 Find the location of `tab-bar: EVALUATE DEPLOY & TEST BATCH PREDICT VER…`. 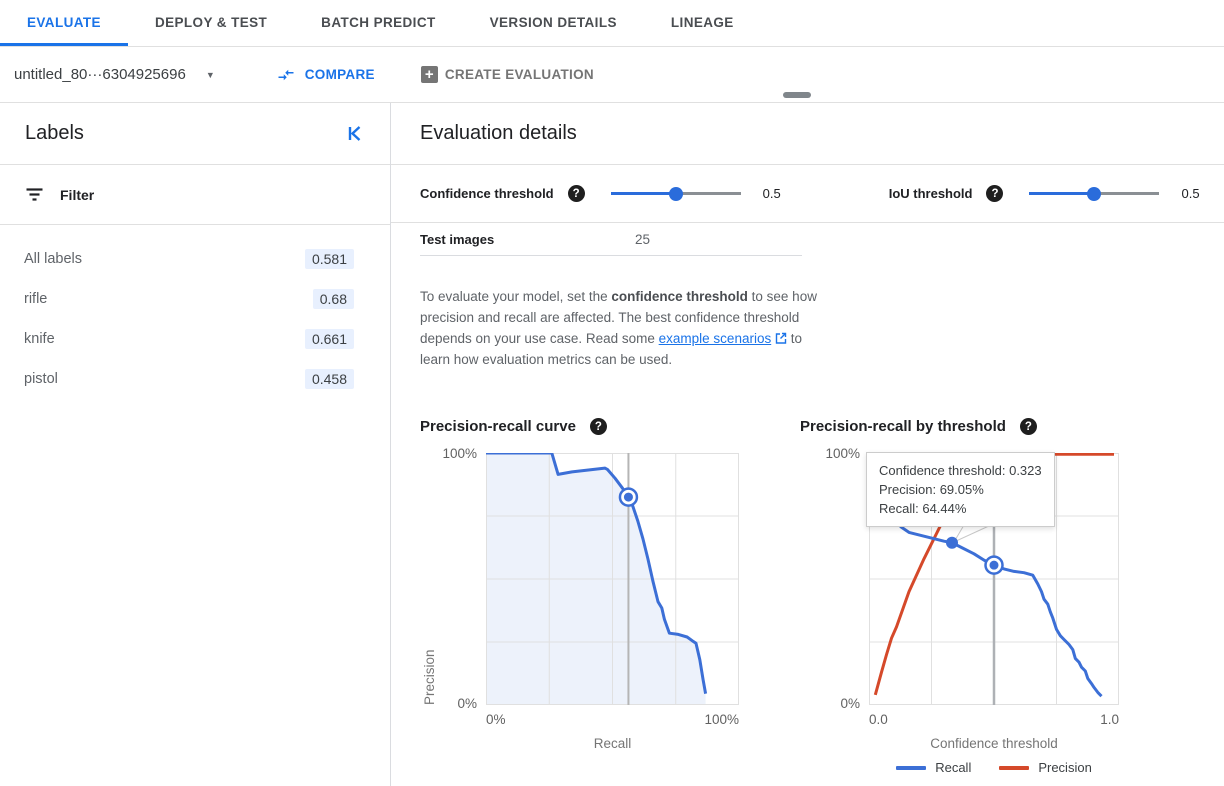

tab-bar: EVALUATE DEPLOY & TEST BATCH PREDICT VER… is located at coordinates (612, 23).